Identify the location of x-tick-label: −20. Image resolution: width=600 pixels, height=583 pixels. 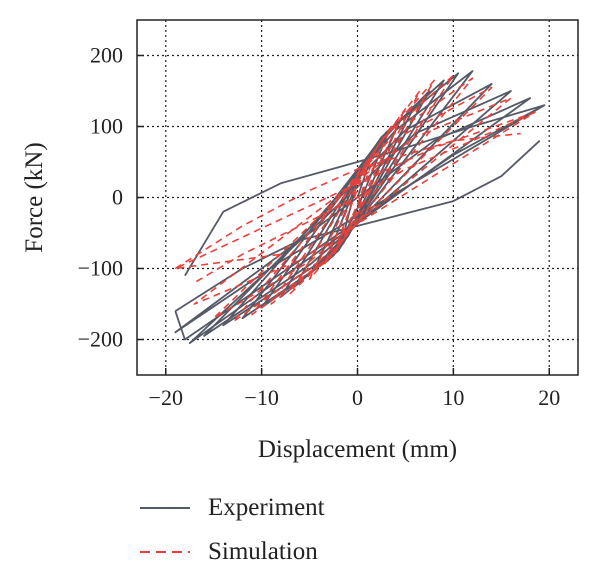
(166, 397).